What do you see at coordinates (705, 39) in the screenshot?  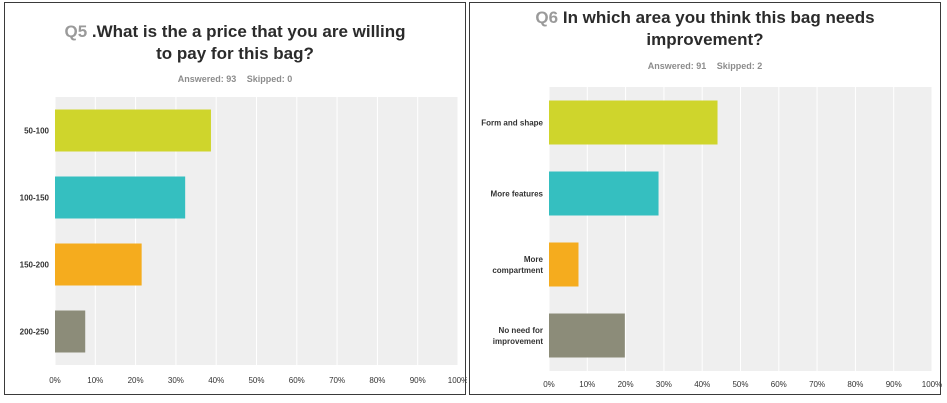 I see `question-text-line2: improvement?` at bounding box center [705, 39].